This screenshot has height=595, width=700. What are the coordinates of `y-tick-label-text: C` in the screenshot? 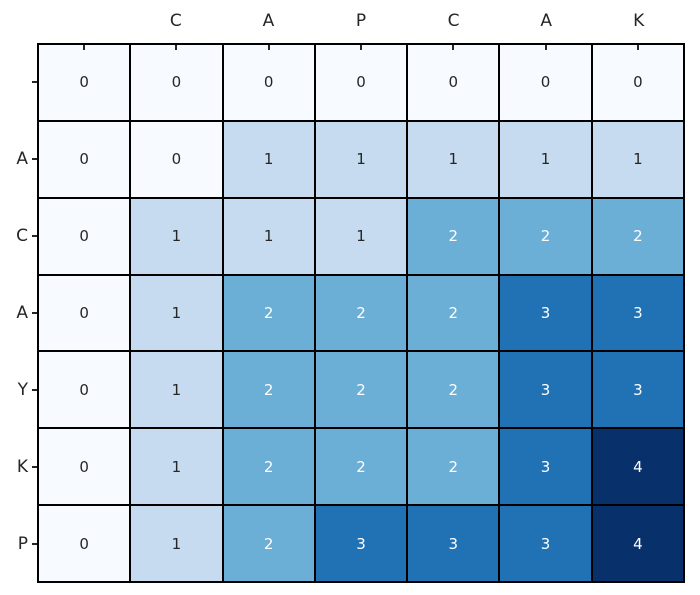 It's located at (22, 235).